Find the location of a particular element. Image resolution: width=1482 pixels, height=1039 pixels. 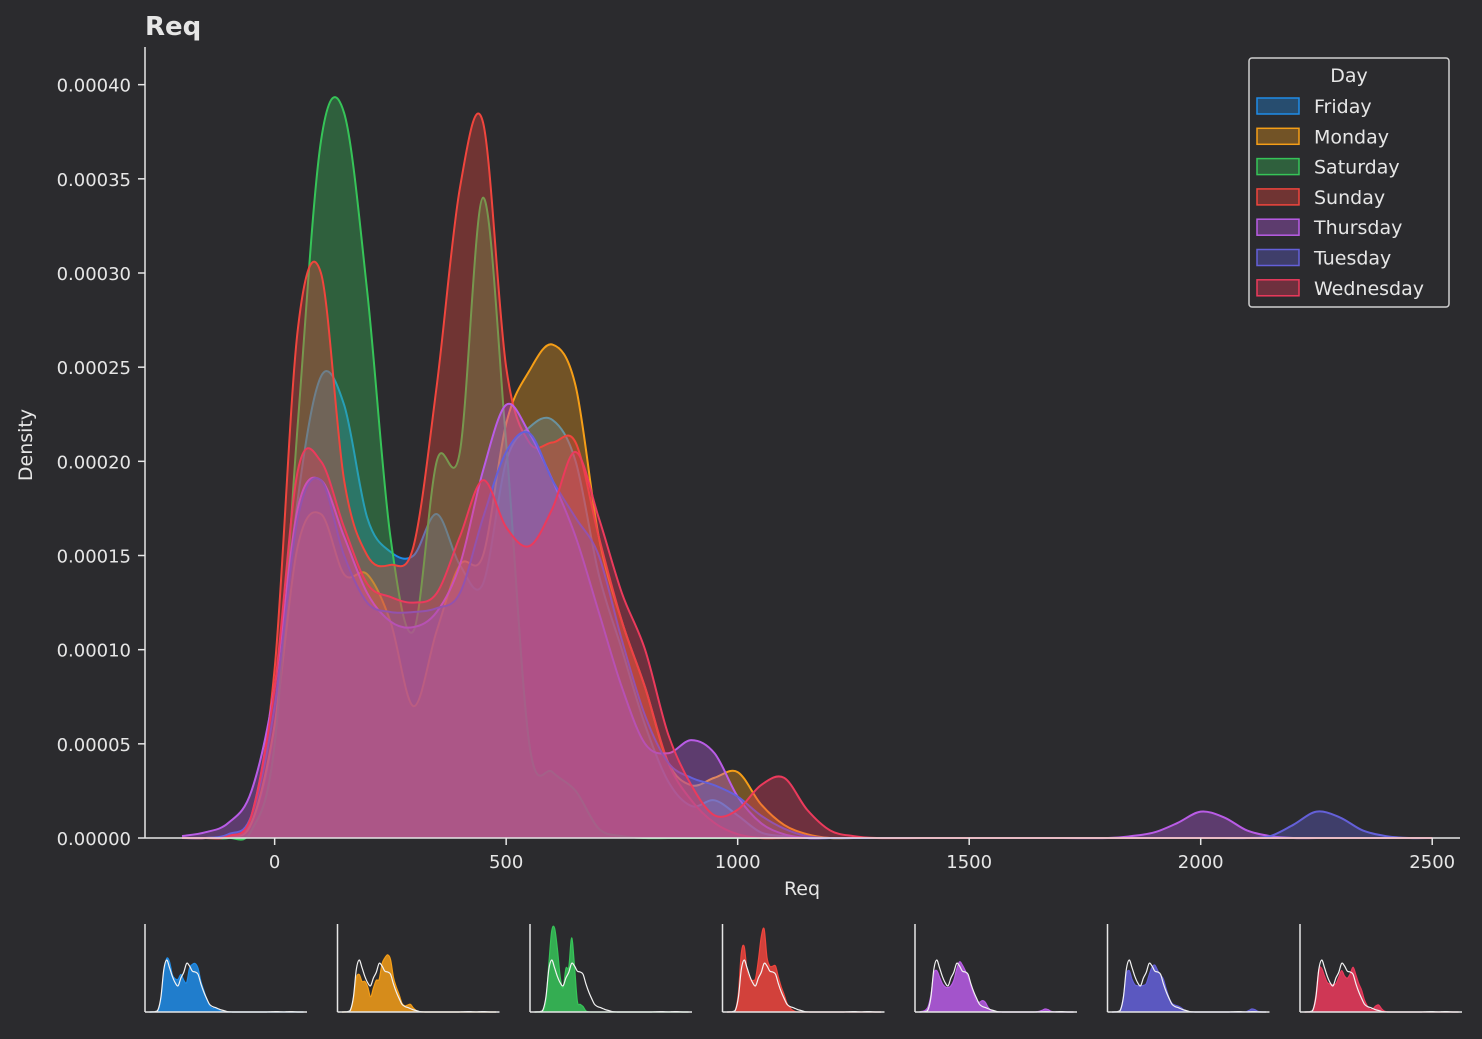

mini-plot-sunday is located at coordinates (803, 968).